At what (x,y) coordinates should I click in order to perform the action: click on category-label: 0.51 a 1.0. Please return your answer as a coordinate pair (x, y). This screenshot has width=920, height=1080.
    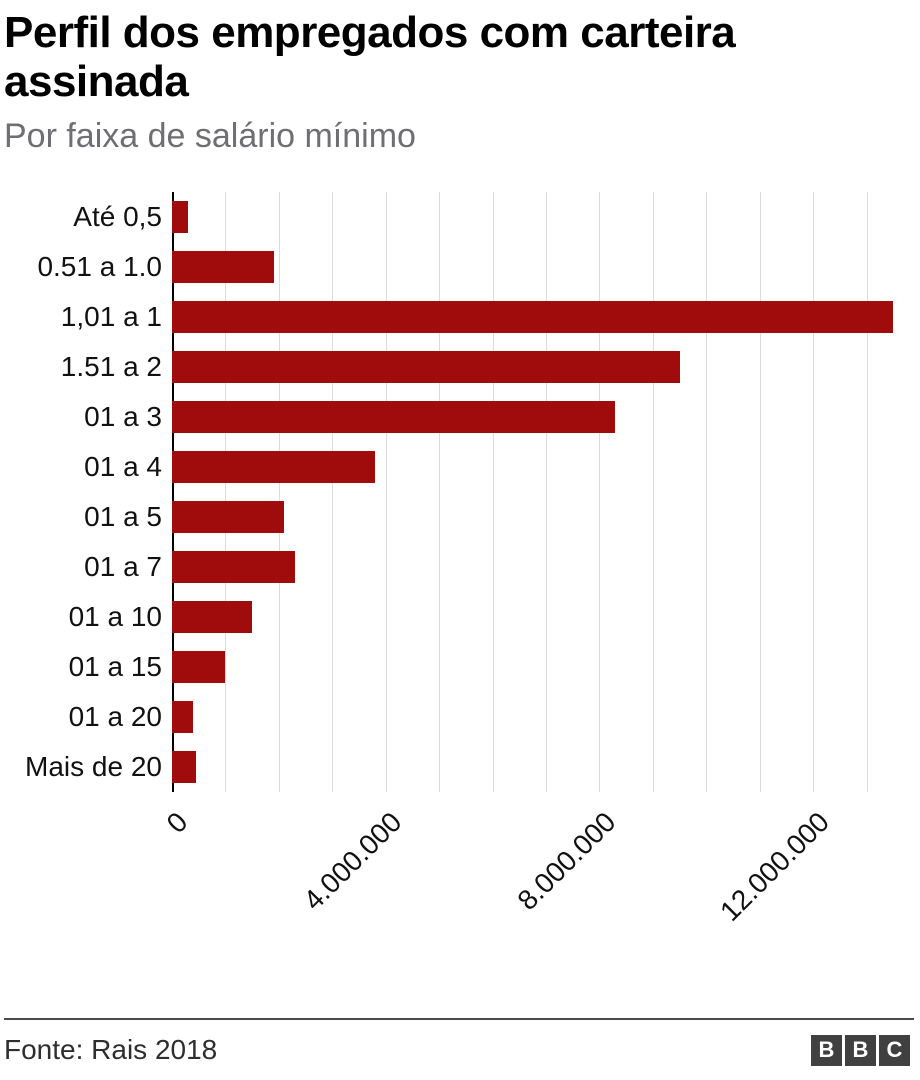
    Looking at the image, I should click on (99, 266).